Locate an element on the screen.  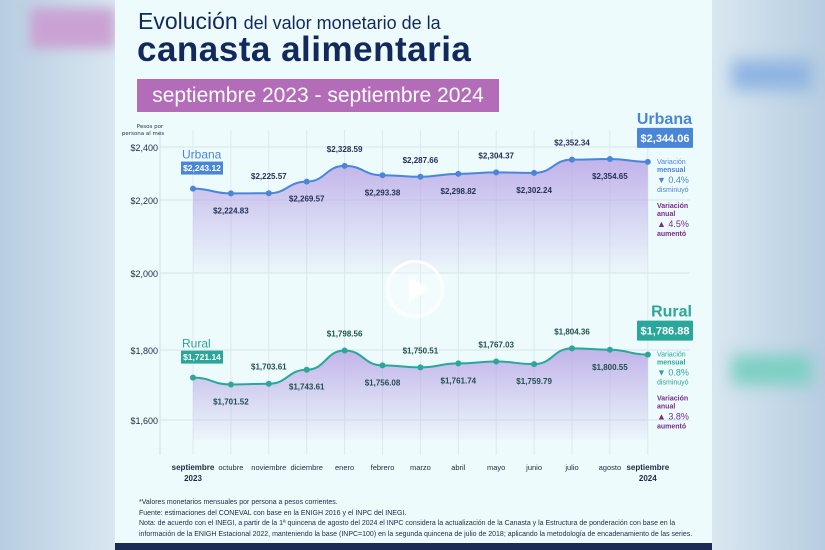
data-label: $1,761.74 is located at coordinates (459, 380).